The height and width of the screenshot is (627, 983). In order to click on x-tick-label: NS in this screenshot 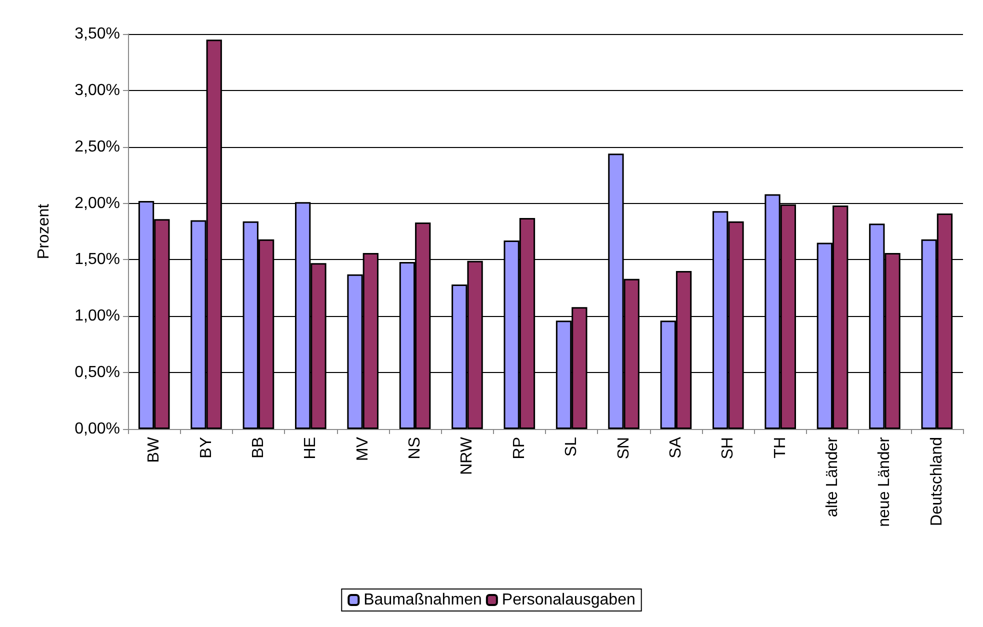, I will do `click(415, 448)`.